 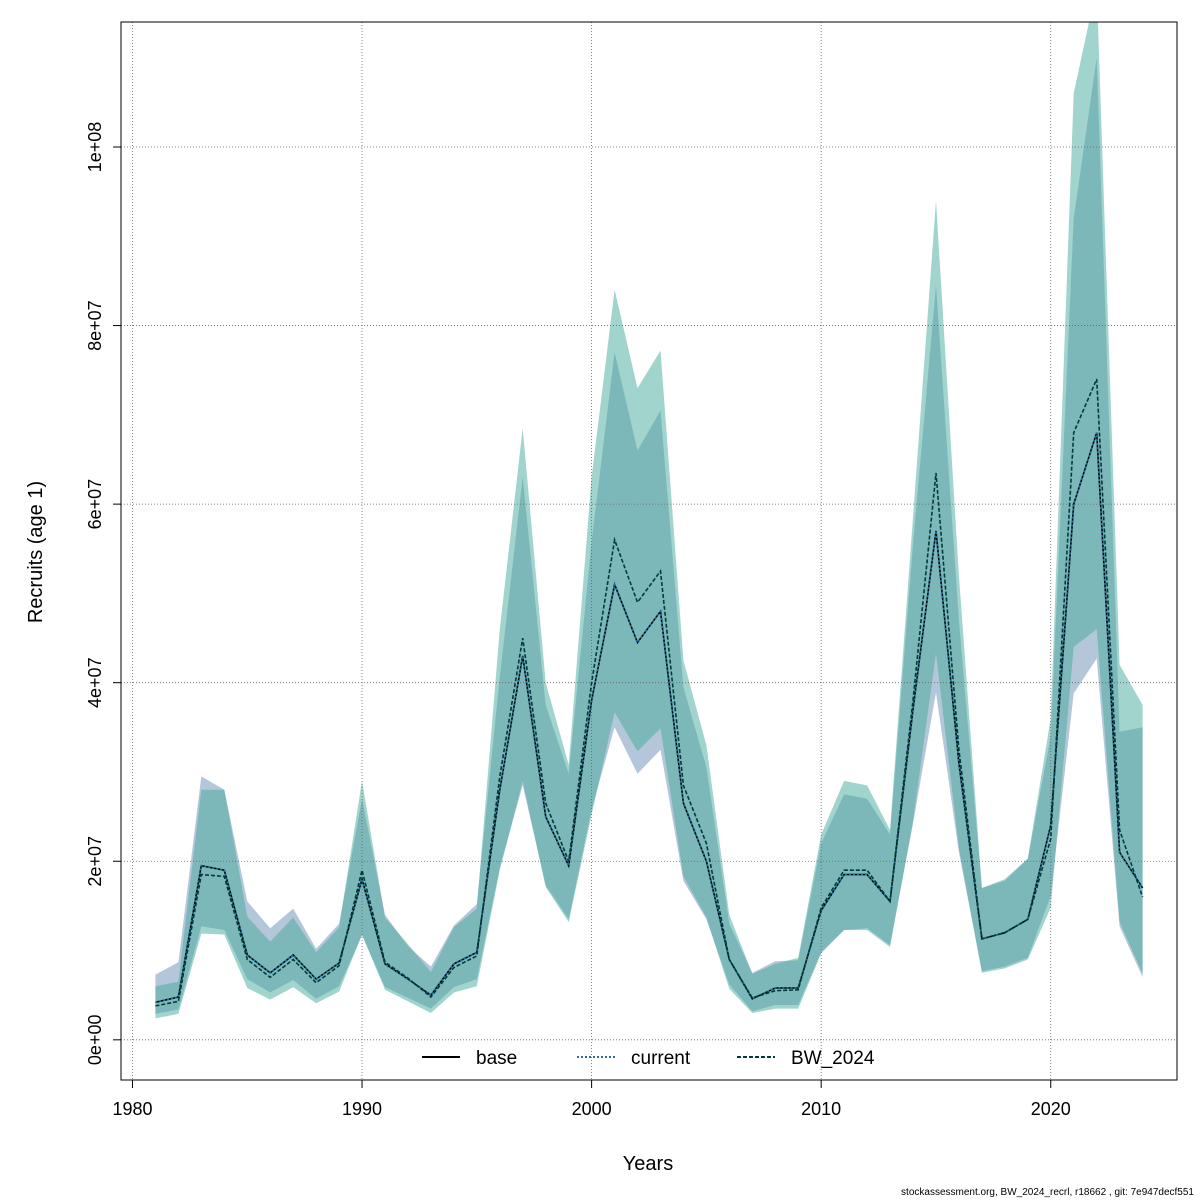 I want to click on x-tick-label: 2020, so click(x=1051, y=1109).